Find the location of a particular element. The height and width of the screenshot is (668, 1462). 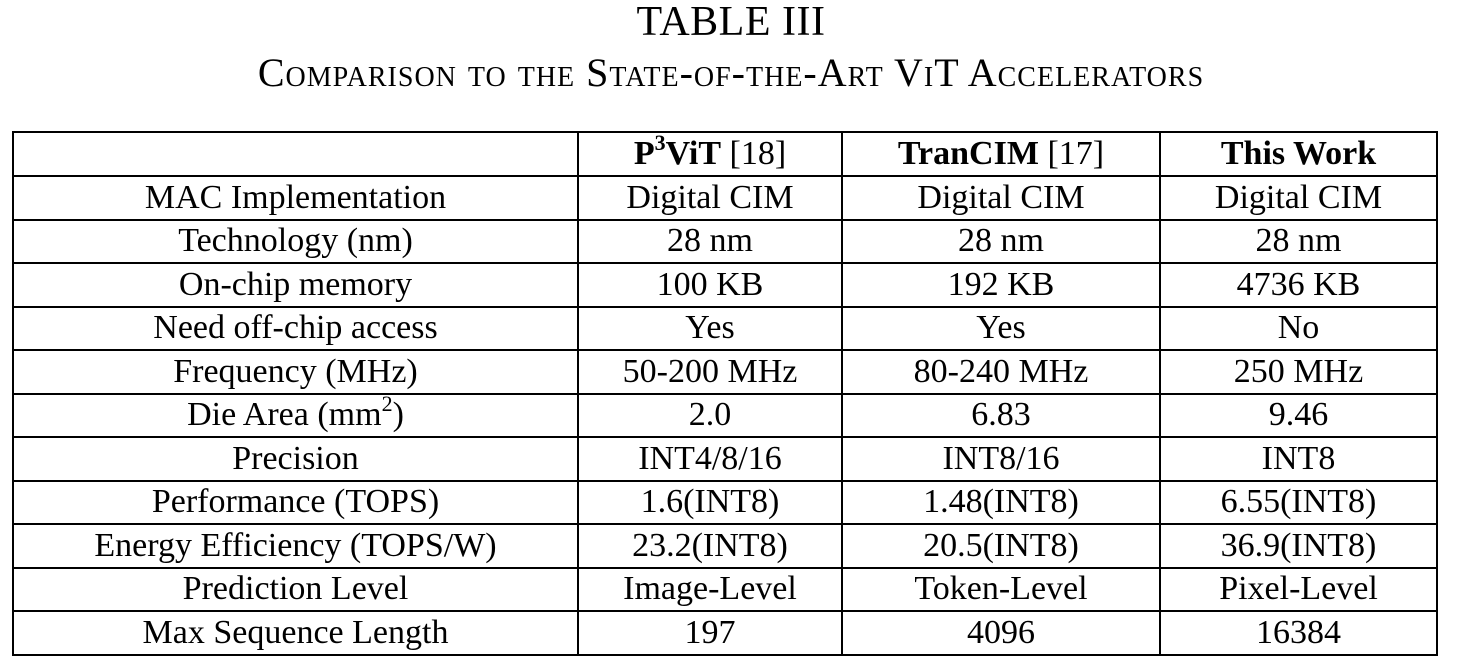

cell-trancim: Token-Level is located at coordinates (1001, 589).